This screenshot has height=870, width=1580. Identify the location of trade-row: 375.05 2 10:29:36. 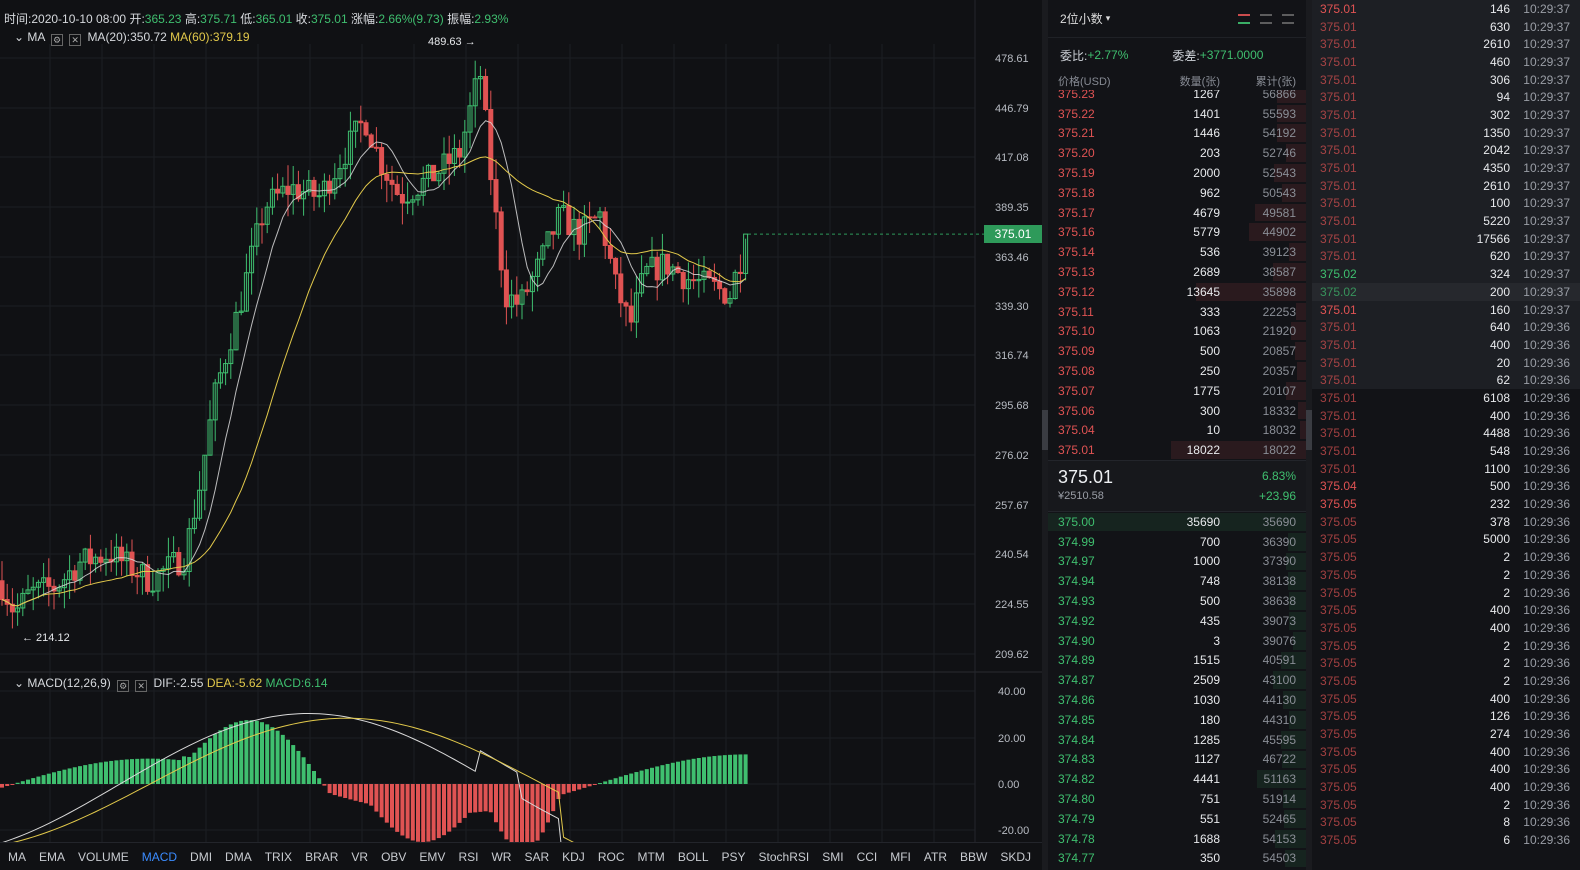
(1446, 681).